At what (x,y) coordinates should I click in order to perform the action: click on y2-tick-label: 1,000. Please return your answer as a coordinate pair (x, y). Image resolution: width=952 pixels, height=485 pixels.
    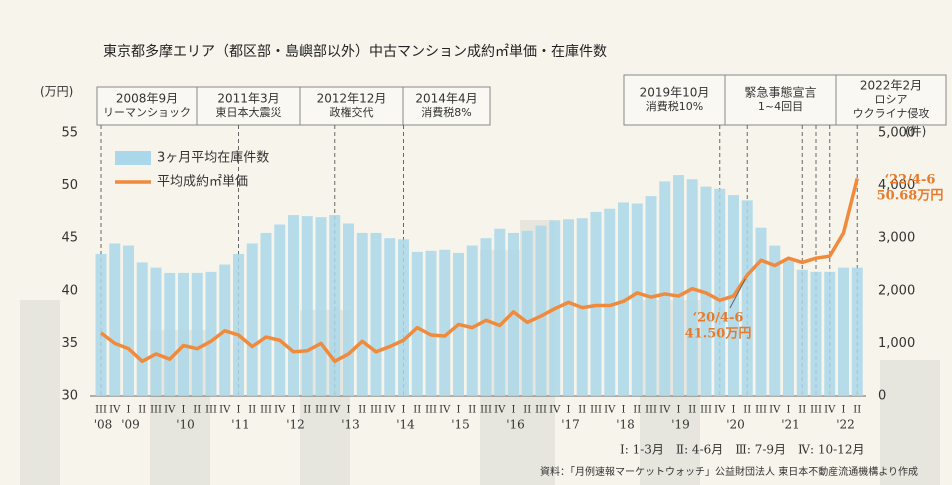
    Looking at the image, I should click on (896, 343).